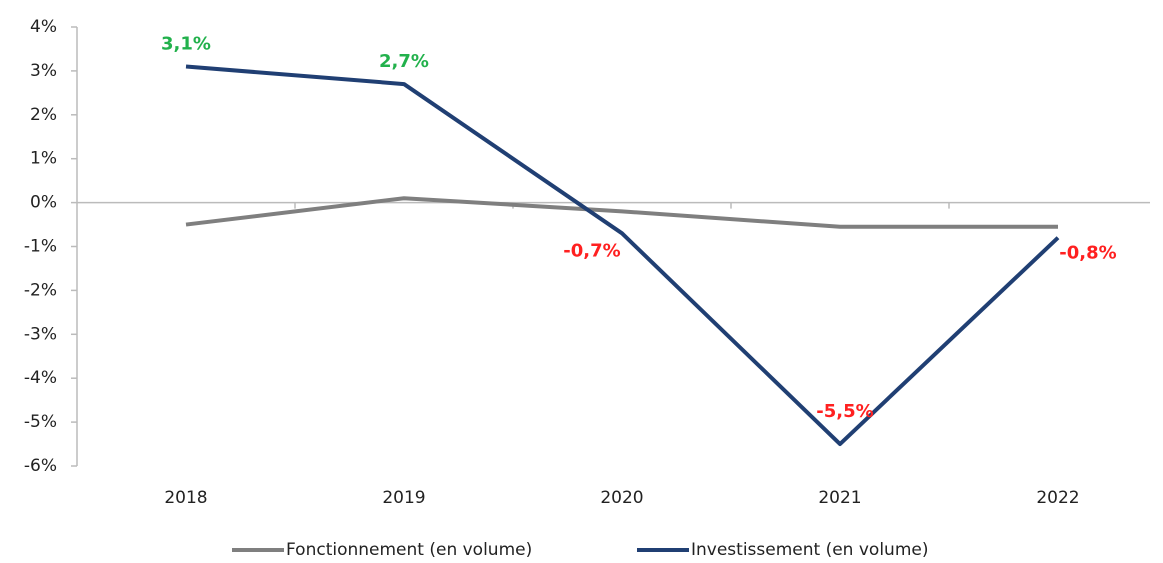 The image size is (1163, 563). Describe the element at coordinates (186, 44) in the screenshot. I see `data-label: 3,1%` at that location.